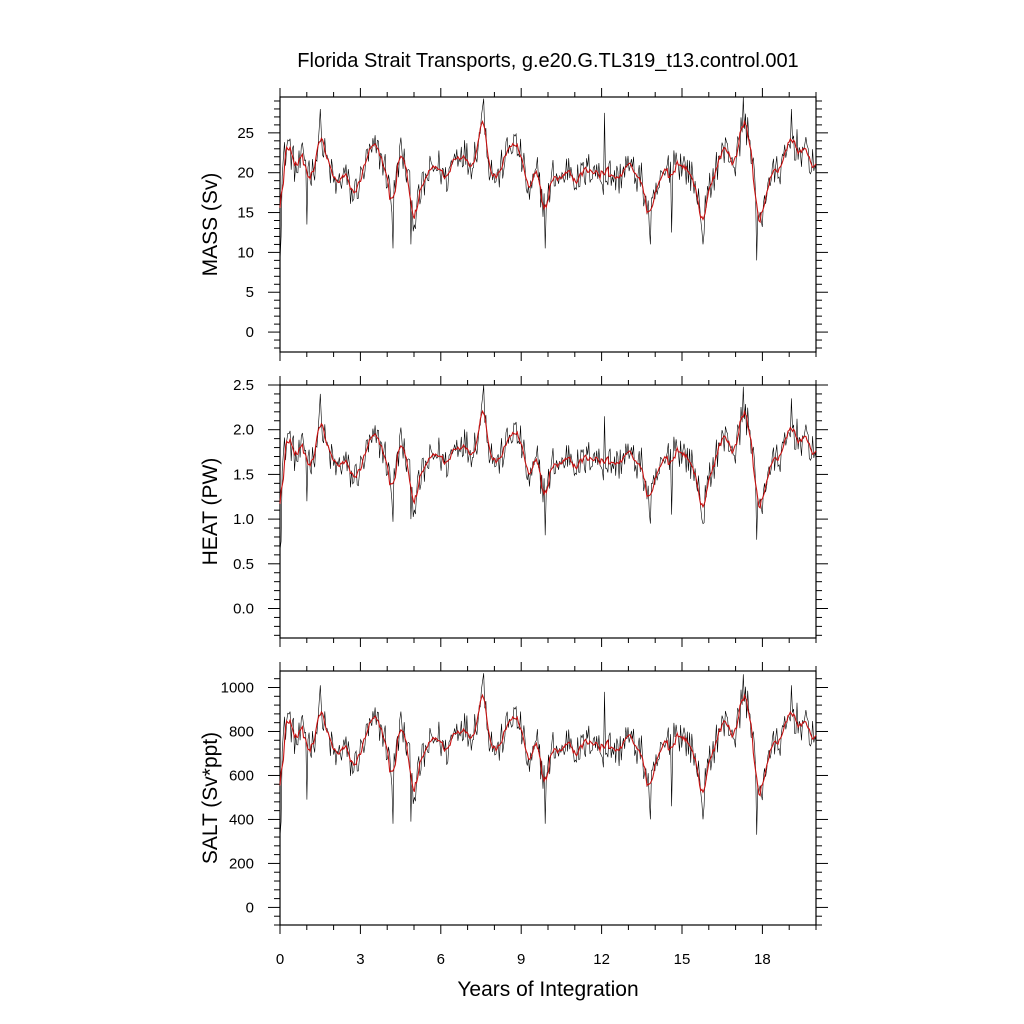  What do you see at coordinates (250, 292) in the screenshot?
I see `y-tick-label: 5` at bounding box center [250, 292].